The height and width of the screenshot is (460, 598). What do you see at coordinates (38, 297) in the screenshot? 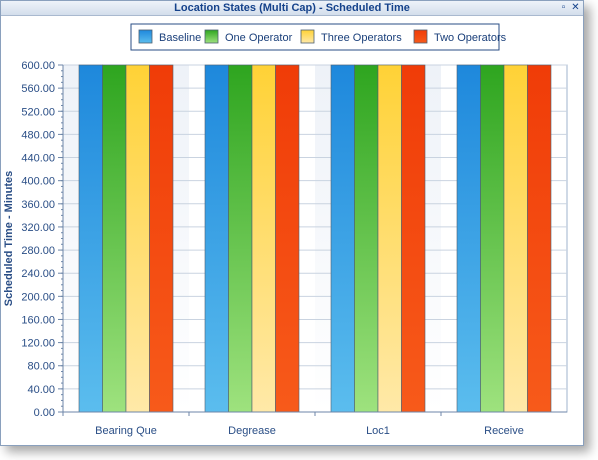
I see `y-tick-label: 200.00` at bounding box center [38, 297].